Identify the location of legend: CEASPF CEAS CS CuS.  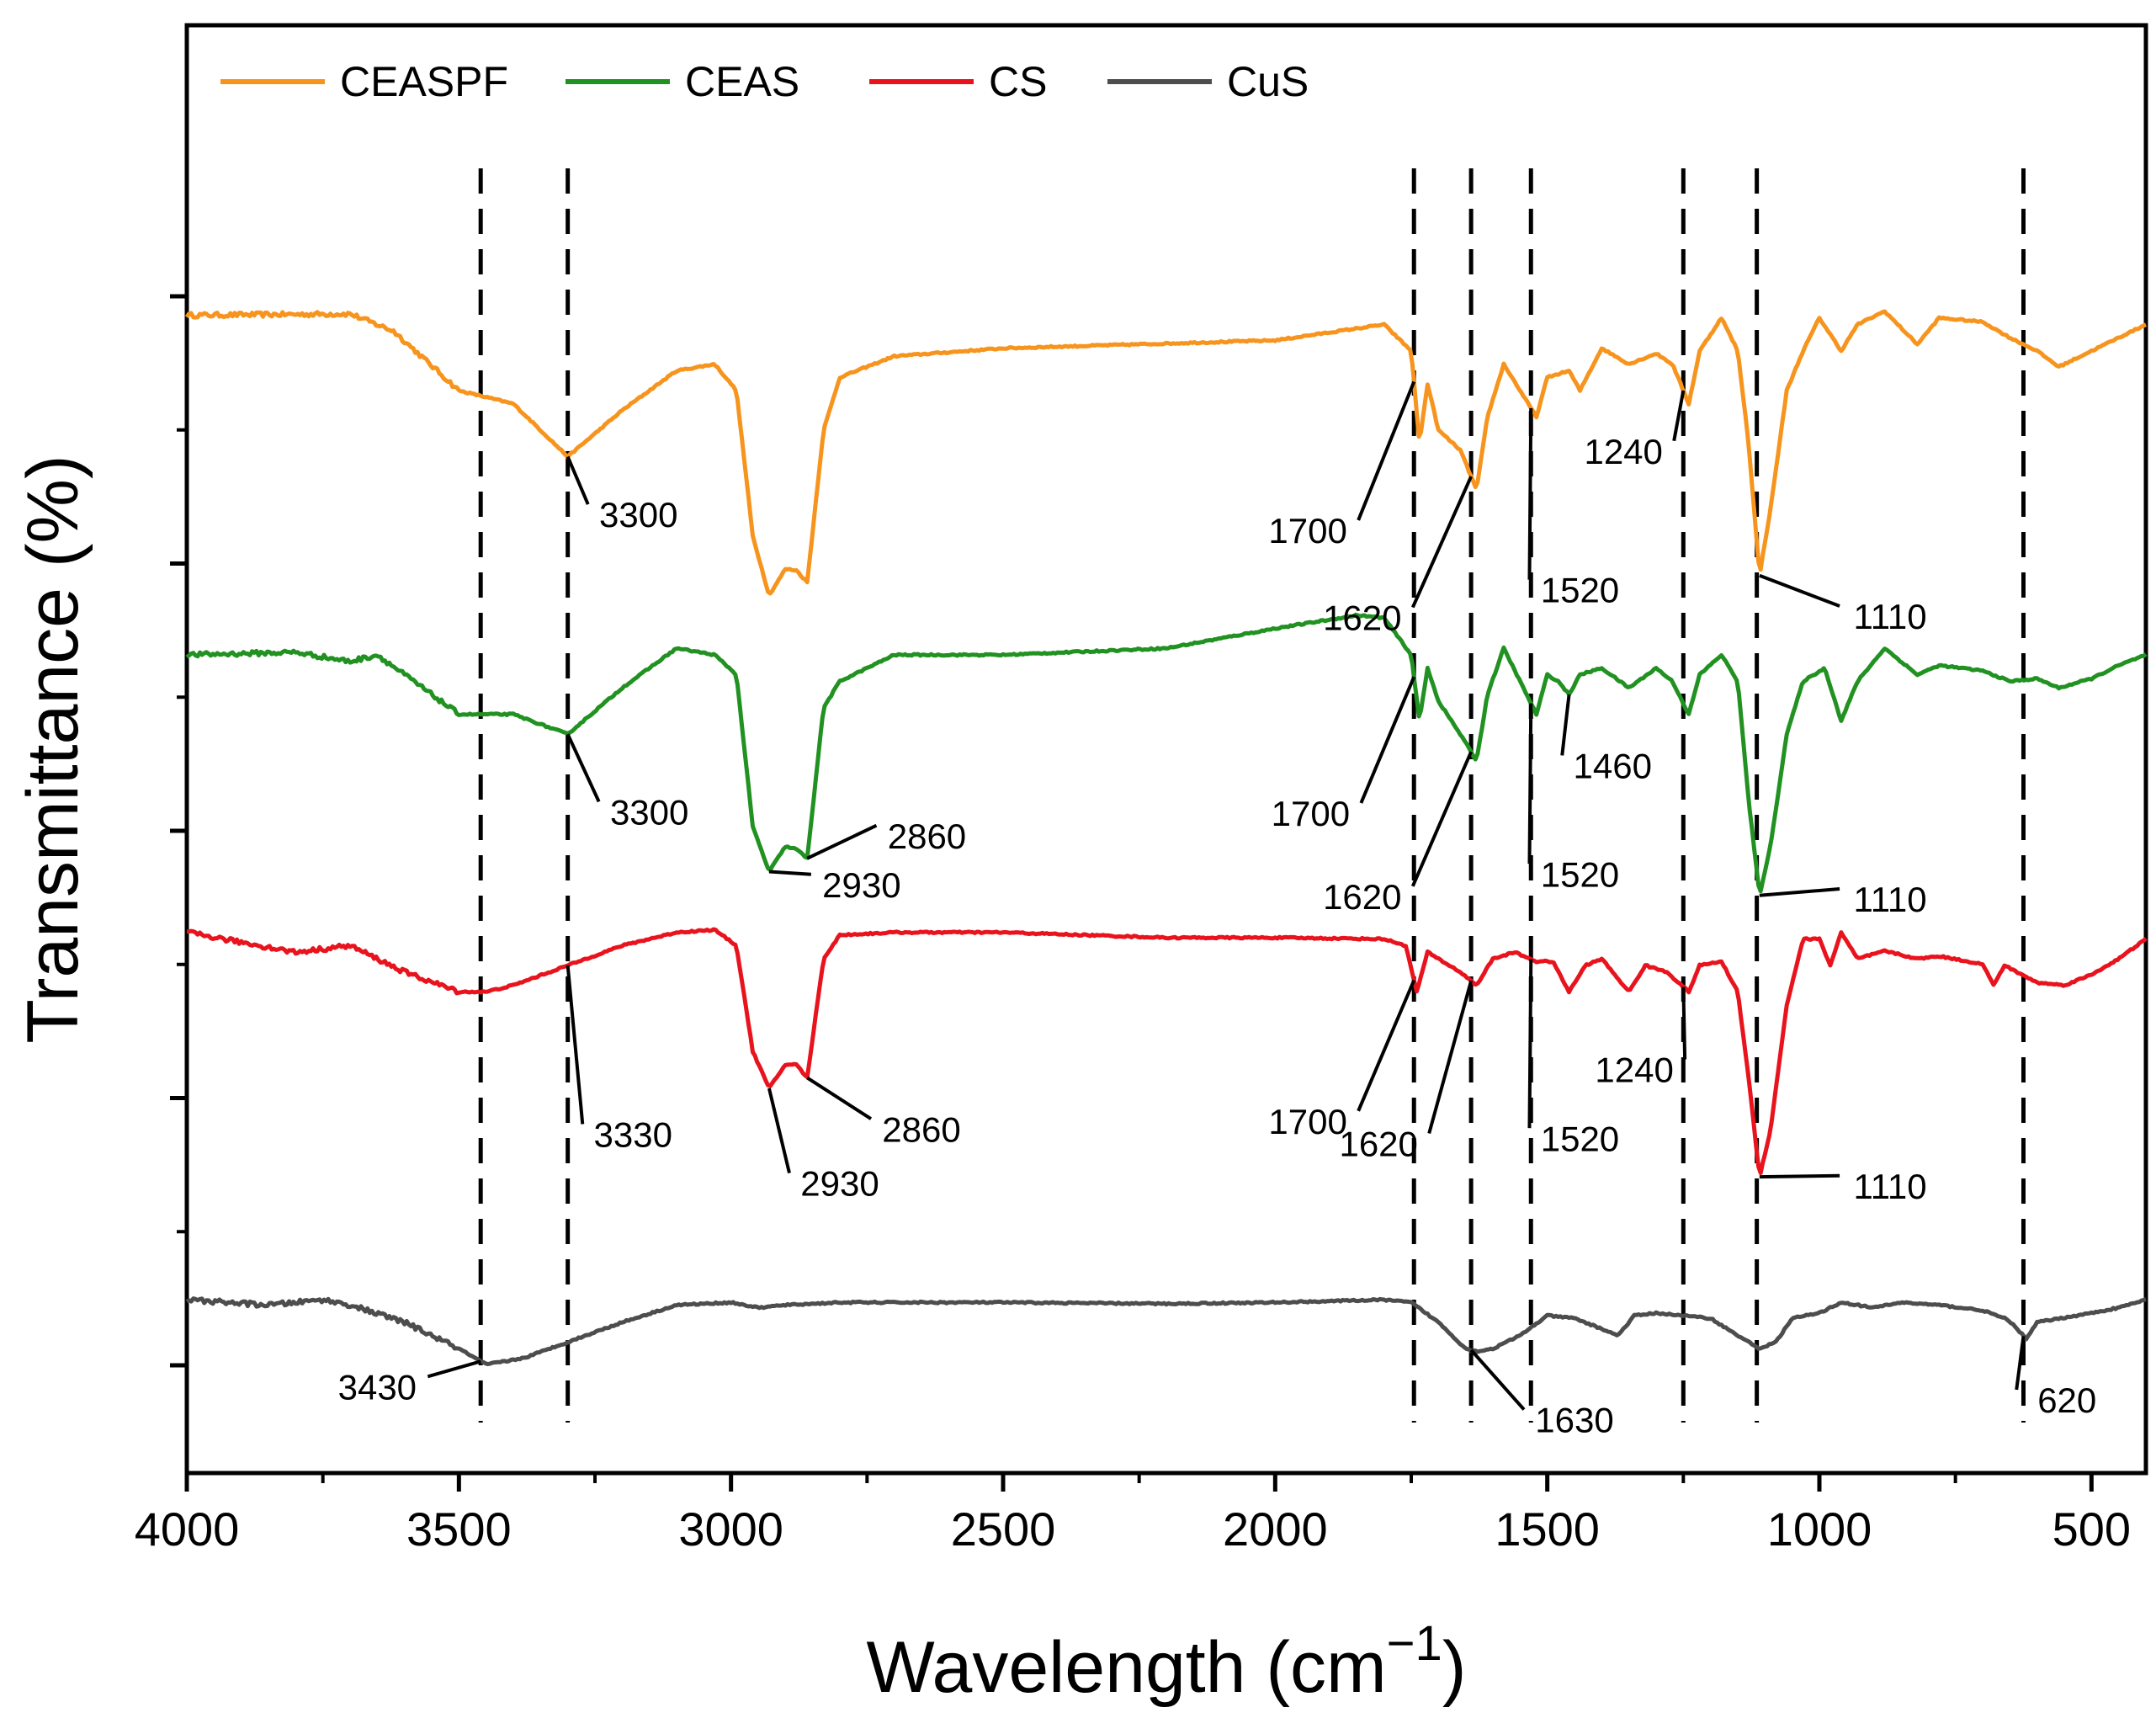
(764, 81).